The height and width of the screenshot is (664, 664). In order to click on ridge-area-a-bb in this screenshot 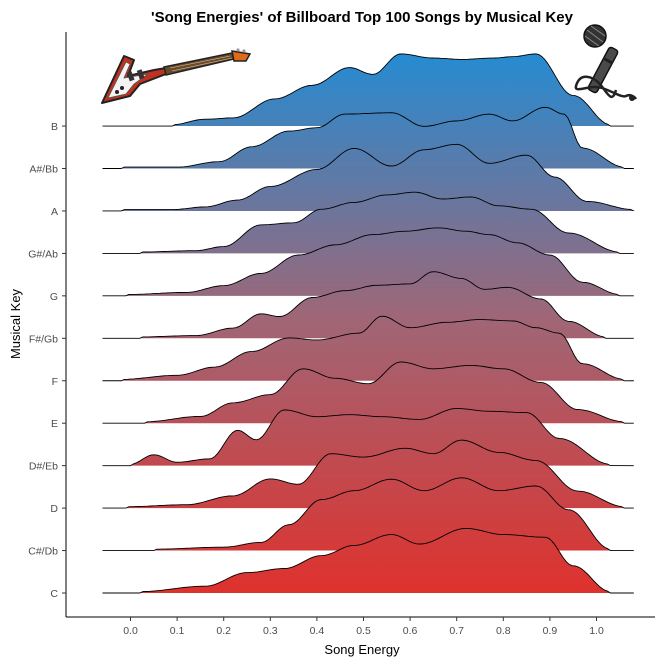, I will do `click(373, 138)`.